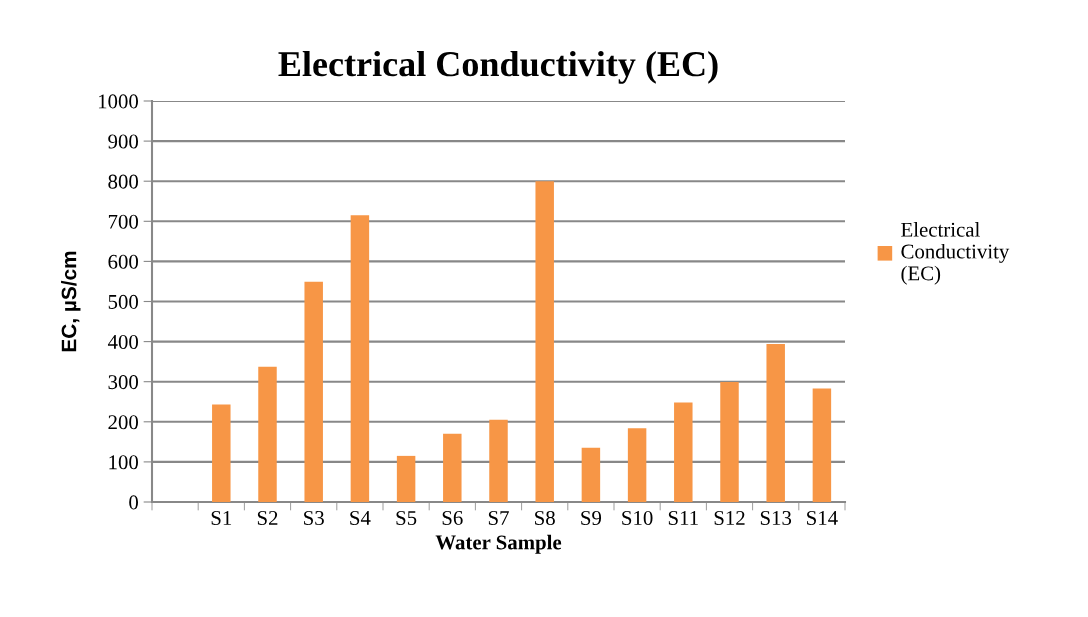 This screenshot has height=617, width=1088. I want to click on y-tick-label: 400, so click(123, 342).